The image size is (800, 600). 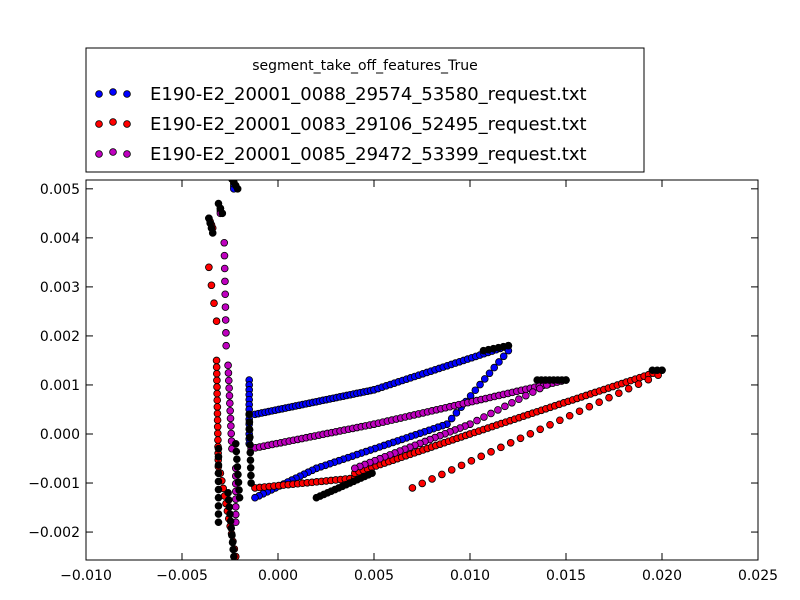 What do you see at coordinates (60, 386) in the screenshot?
I see `y-tick-label: 0.001` at bounding box center [60, 386].